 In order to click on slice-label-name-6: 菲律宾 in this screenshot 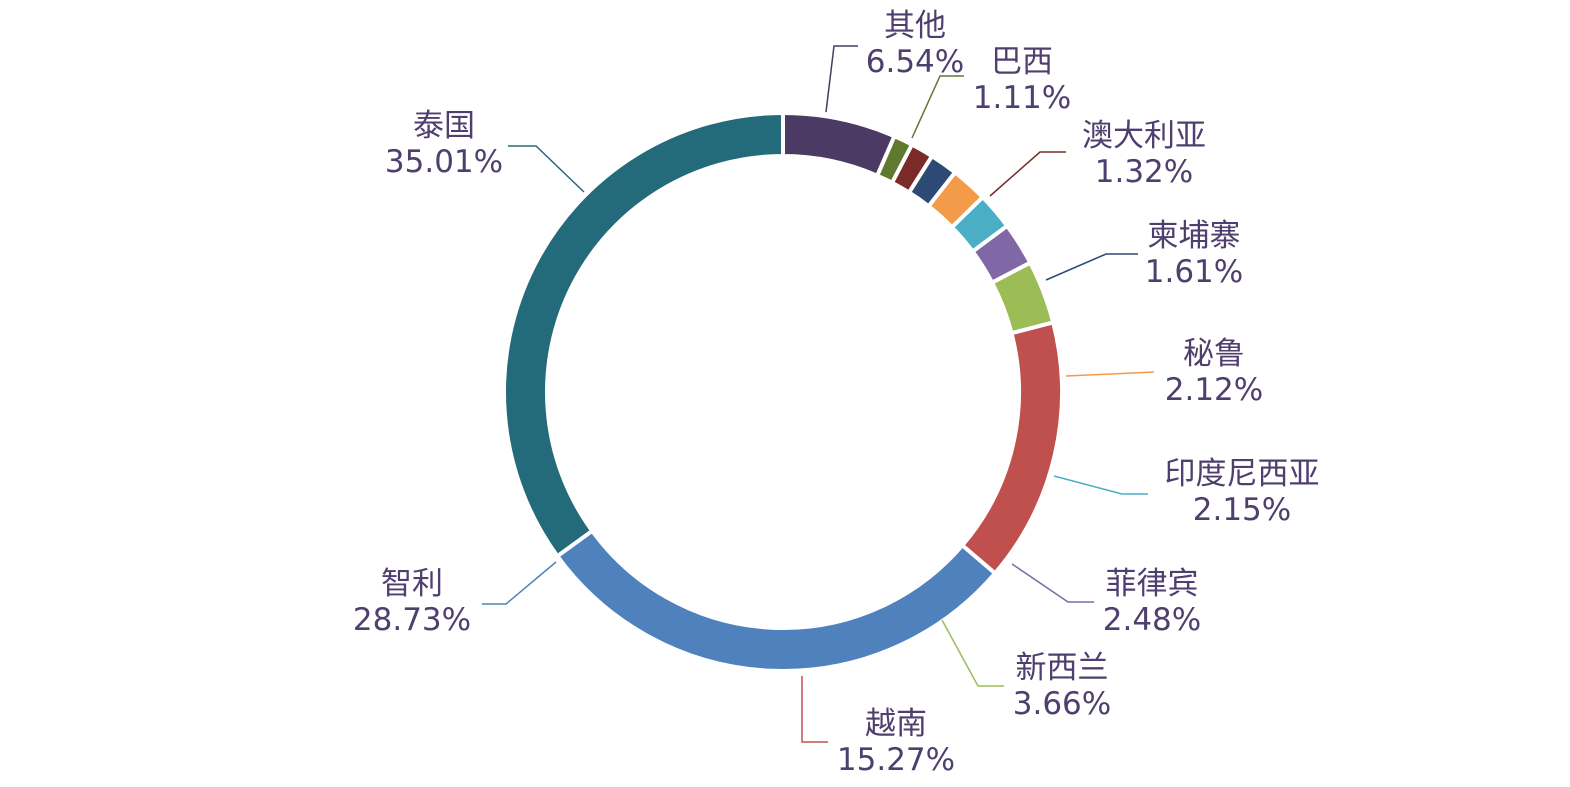, I will do `click(1152, 584)`.